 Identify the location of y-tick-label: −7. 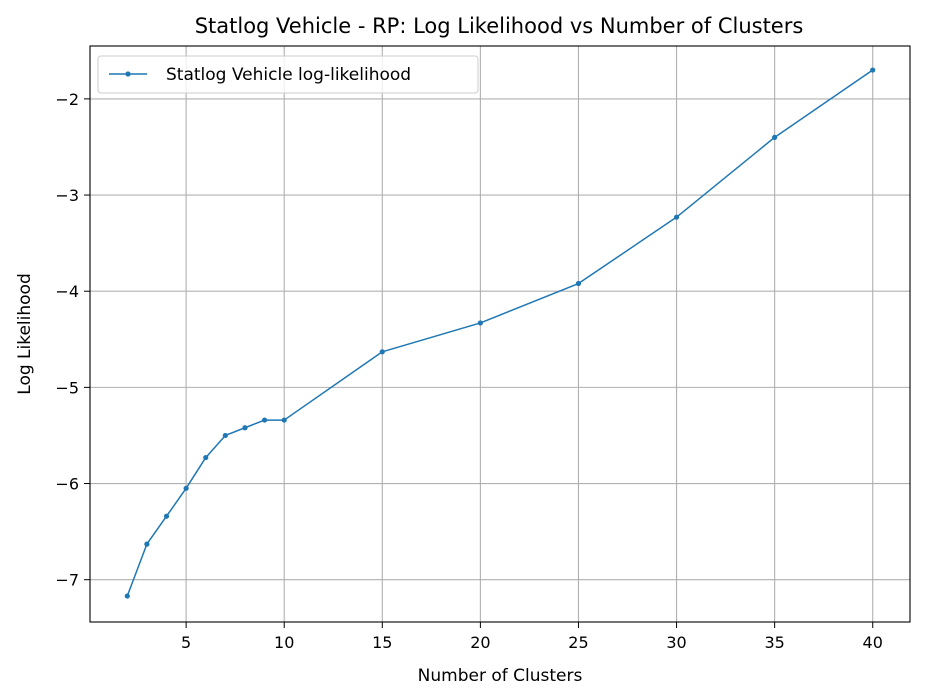
(67, 580).